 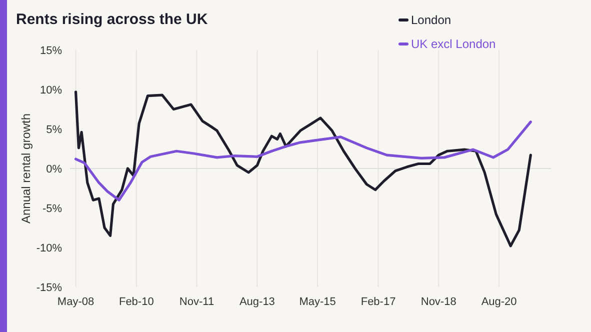 What do you see at coordinates (378, 302) in the screenshot?
I see `x-tick-label: Feb-17` at bounding box center [378, 302].